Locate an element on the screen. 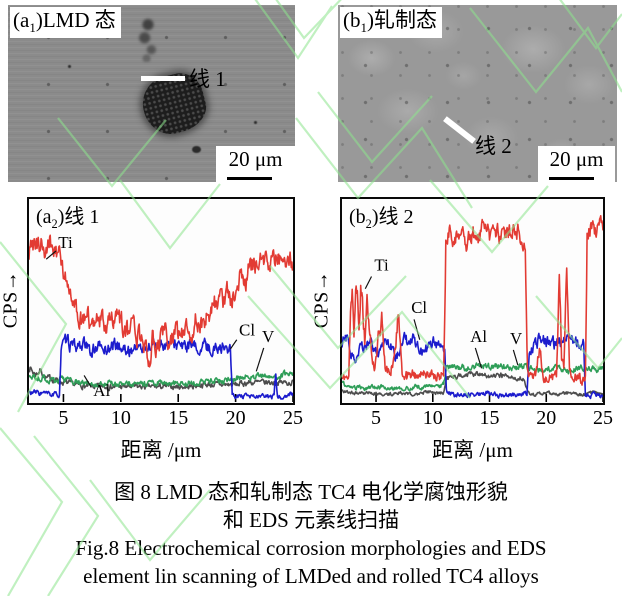 This screenshot has height=596, width=622. panel-tag-a1-prefix: (a is located at coordinates (21, 20).